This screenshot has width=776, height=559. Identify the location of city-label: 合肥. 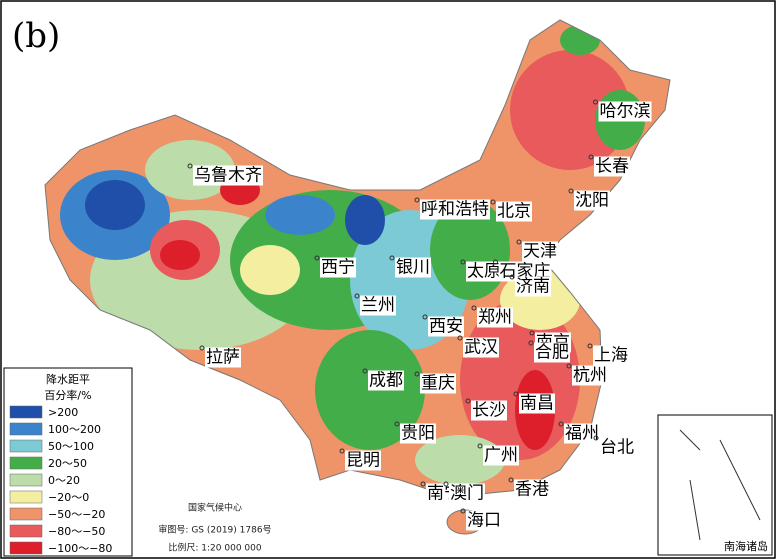
(552, 353).